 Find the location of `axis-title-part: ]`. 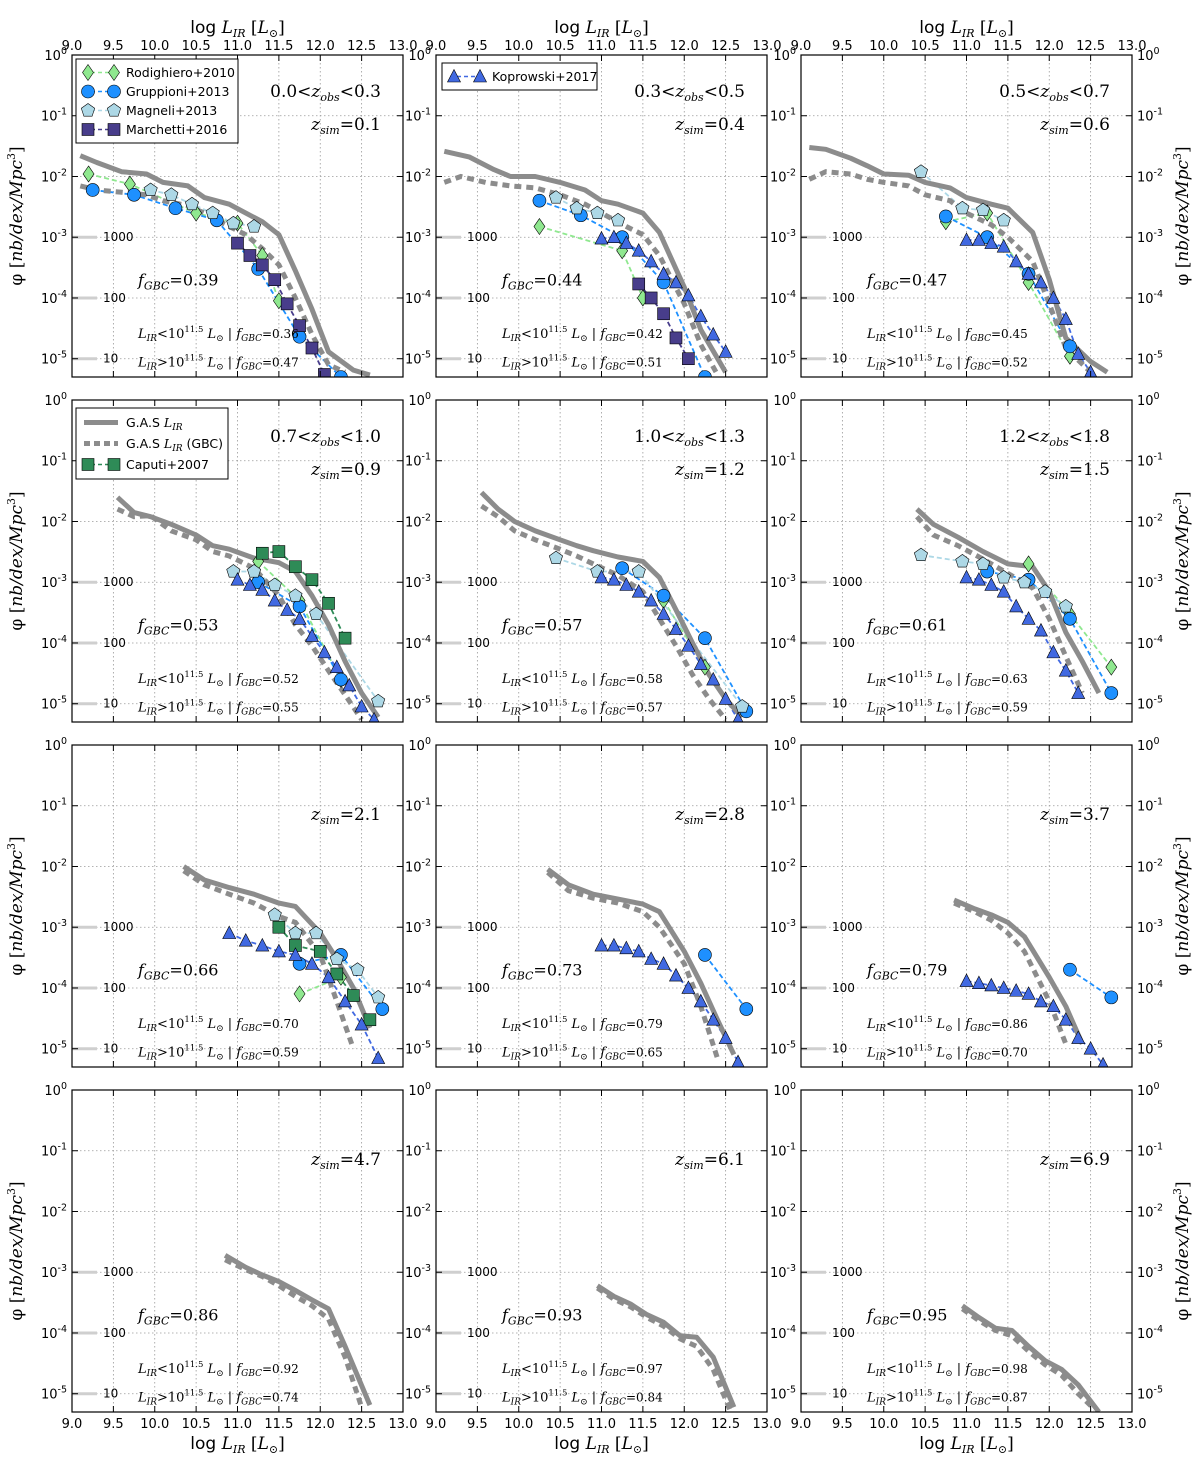

axis-title-part: ] is located at coordinates (281, 28).